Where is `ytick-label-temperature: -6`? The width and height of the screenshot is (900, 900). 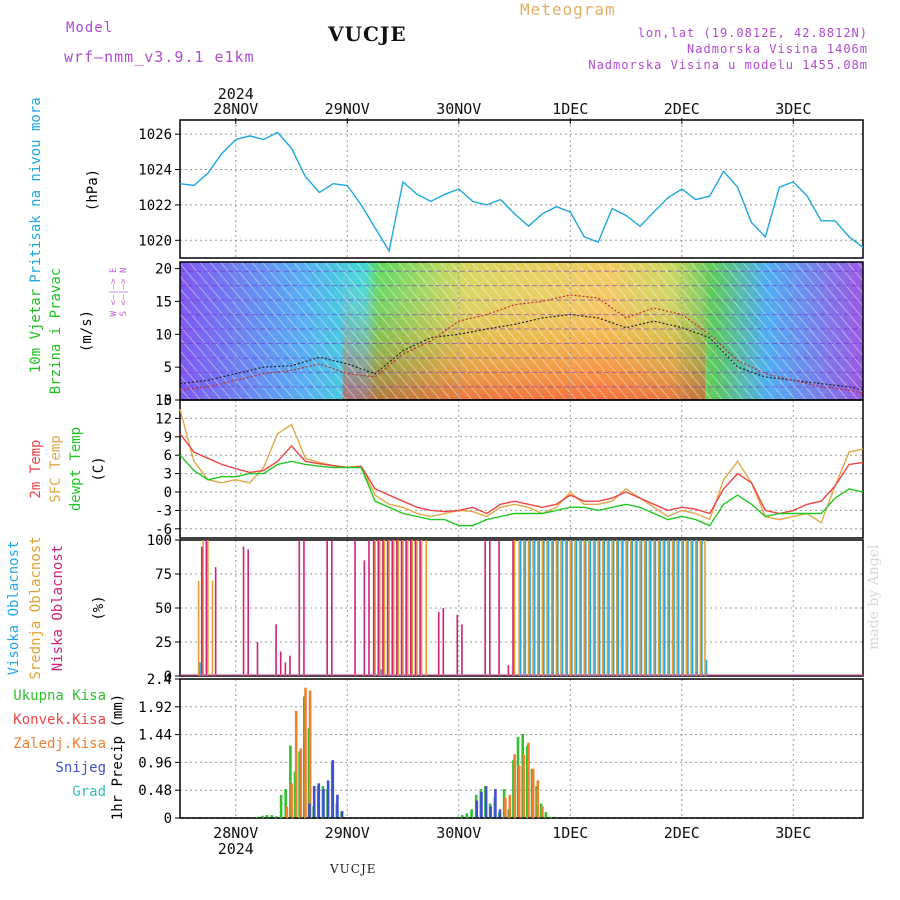
ytick-label-temperature: -6 is located at coordinates (163, 530).